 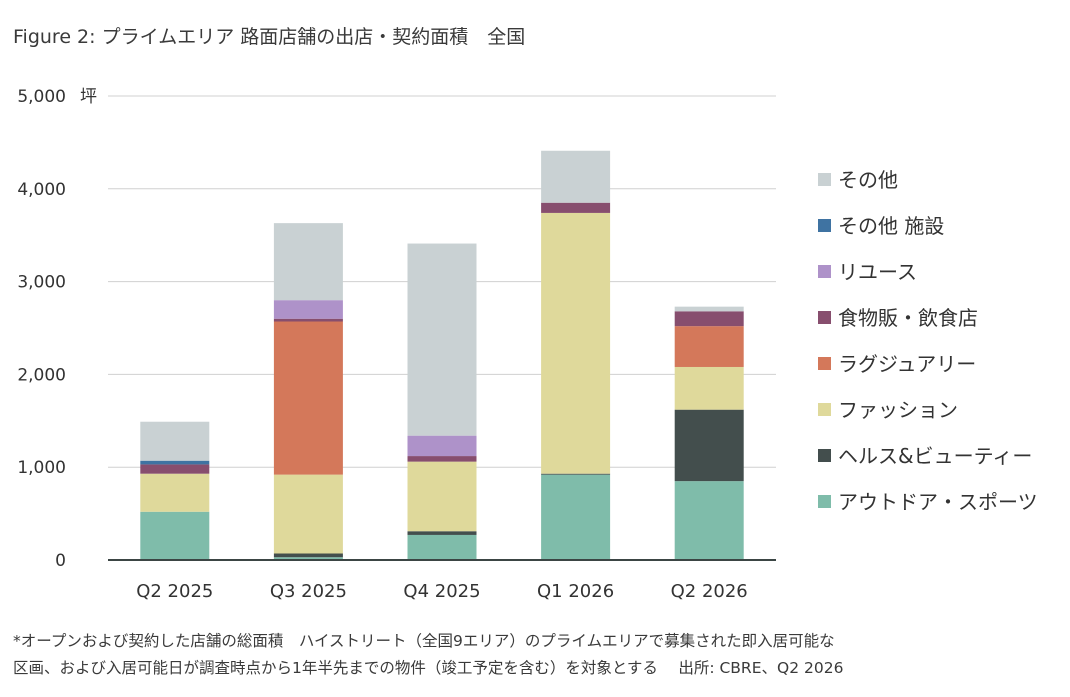 What do you see at coordinates (41, 190) in the screenshot?
I see `y-tick-label: 4,000` at bounding box center [41, 190].